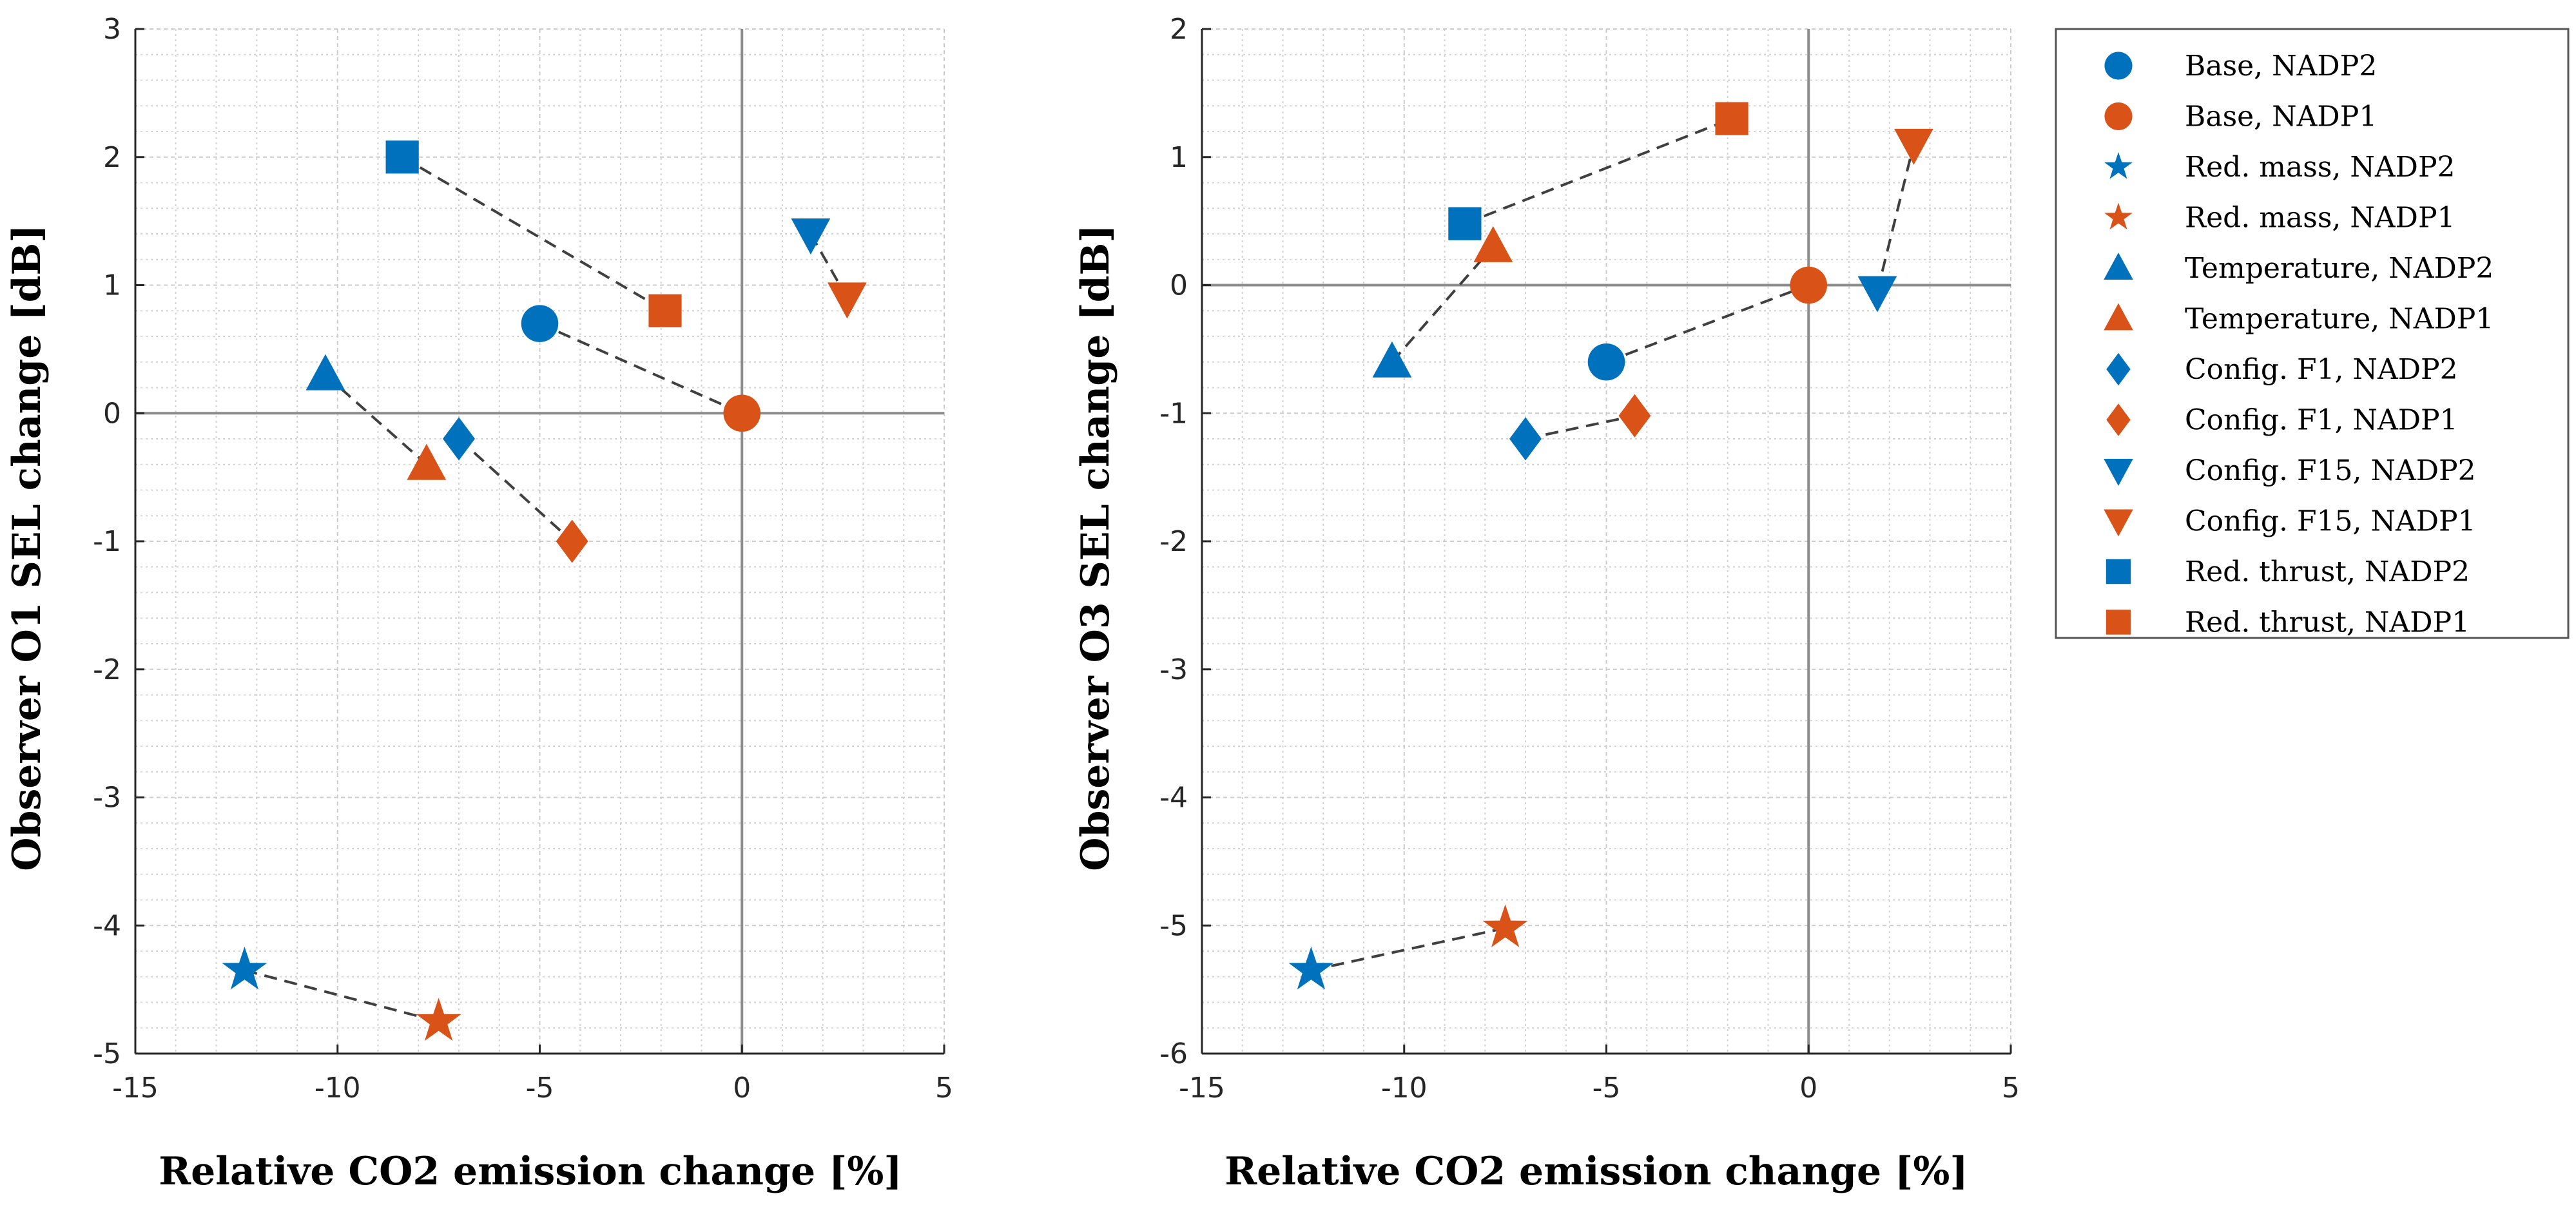 Image resolution: width=2576 pixels, height=1205 pixels. What do you see at coordinates (2118, 166) in the screenshot?
I see `legend-marker-red-mass-nadp2` at bounding box center [2118, 166].